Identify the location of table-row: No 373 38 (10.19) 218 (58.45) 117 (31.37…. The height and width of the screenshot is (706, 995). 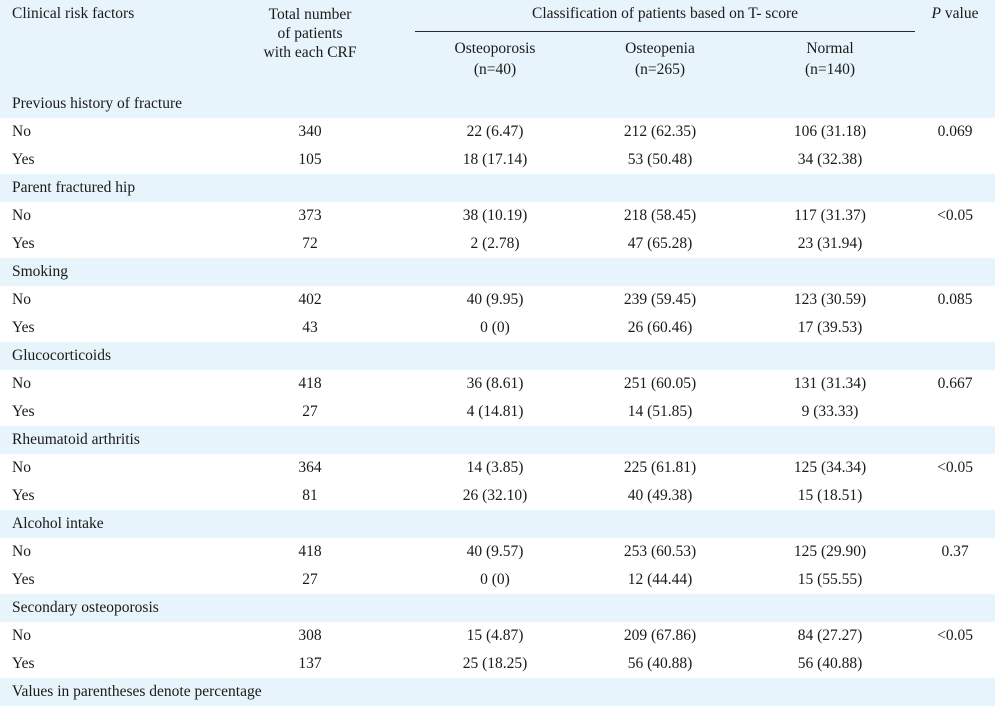
(497, 230).